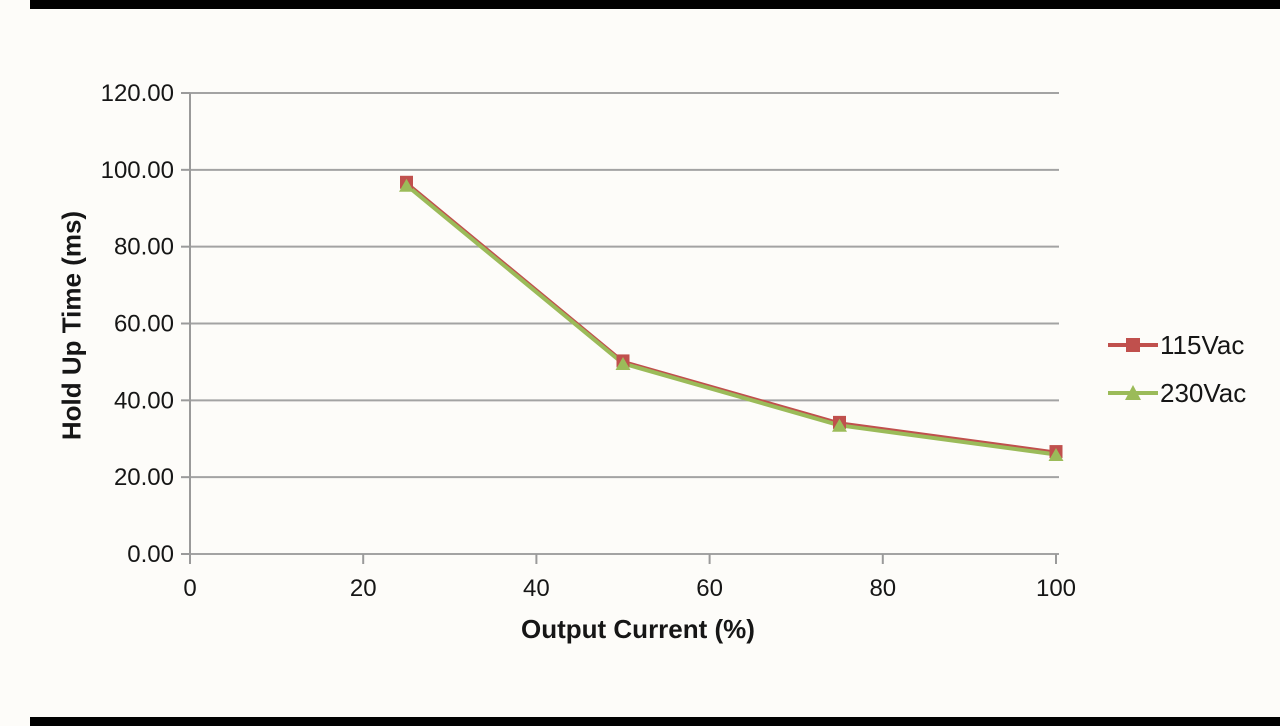 This screenshot has width=1280, height=726. Describe the element at coordinates (144, 477) in the screenshot. I see `y-tick-label: 20.00` at that location.